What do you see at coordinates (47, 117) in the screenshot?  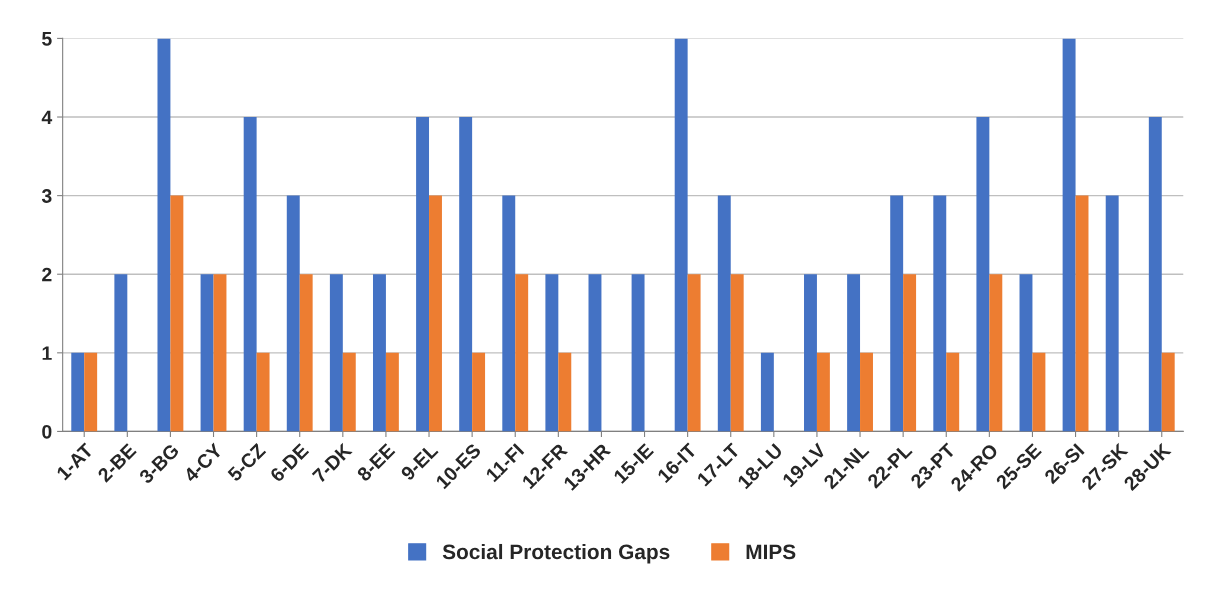 I see `y-tick-label: 4` at bounding box center [47, 117].